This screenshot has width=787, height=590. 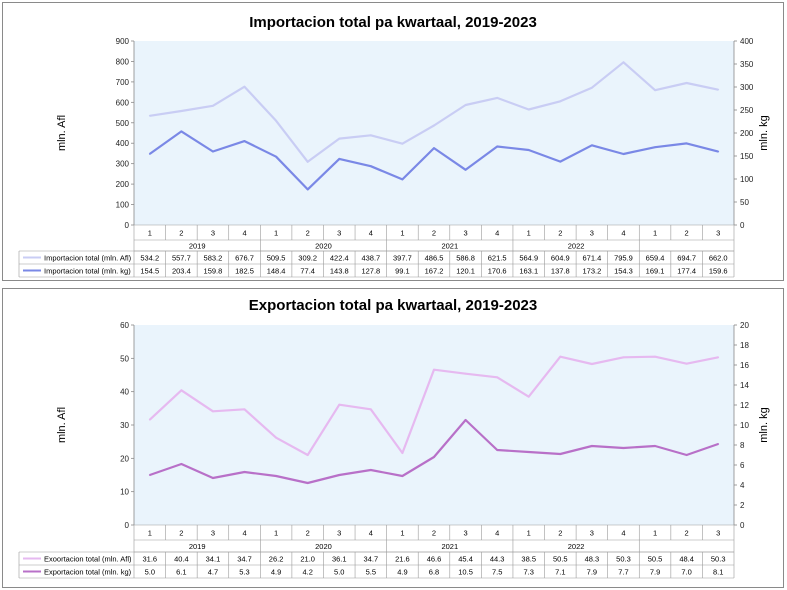 What do you see at coordinates (686, 572) in the screenshot?
I see `table-value: 7.0` at bounding box center [686, 572].